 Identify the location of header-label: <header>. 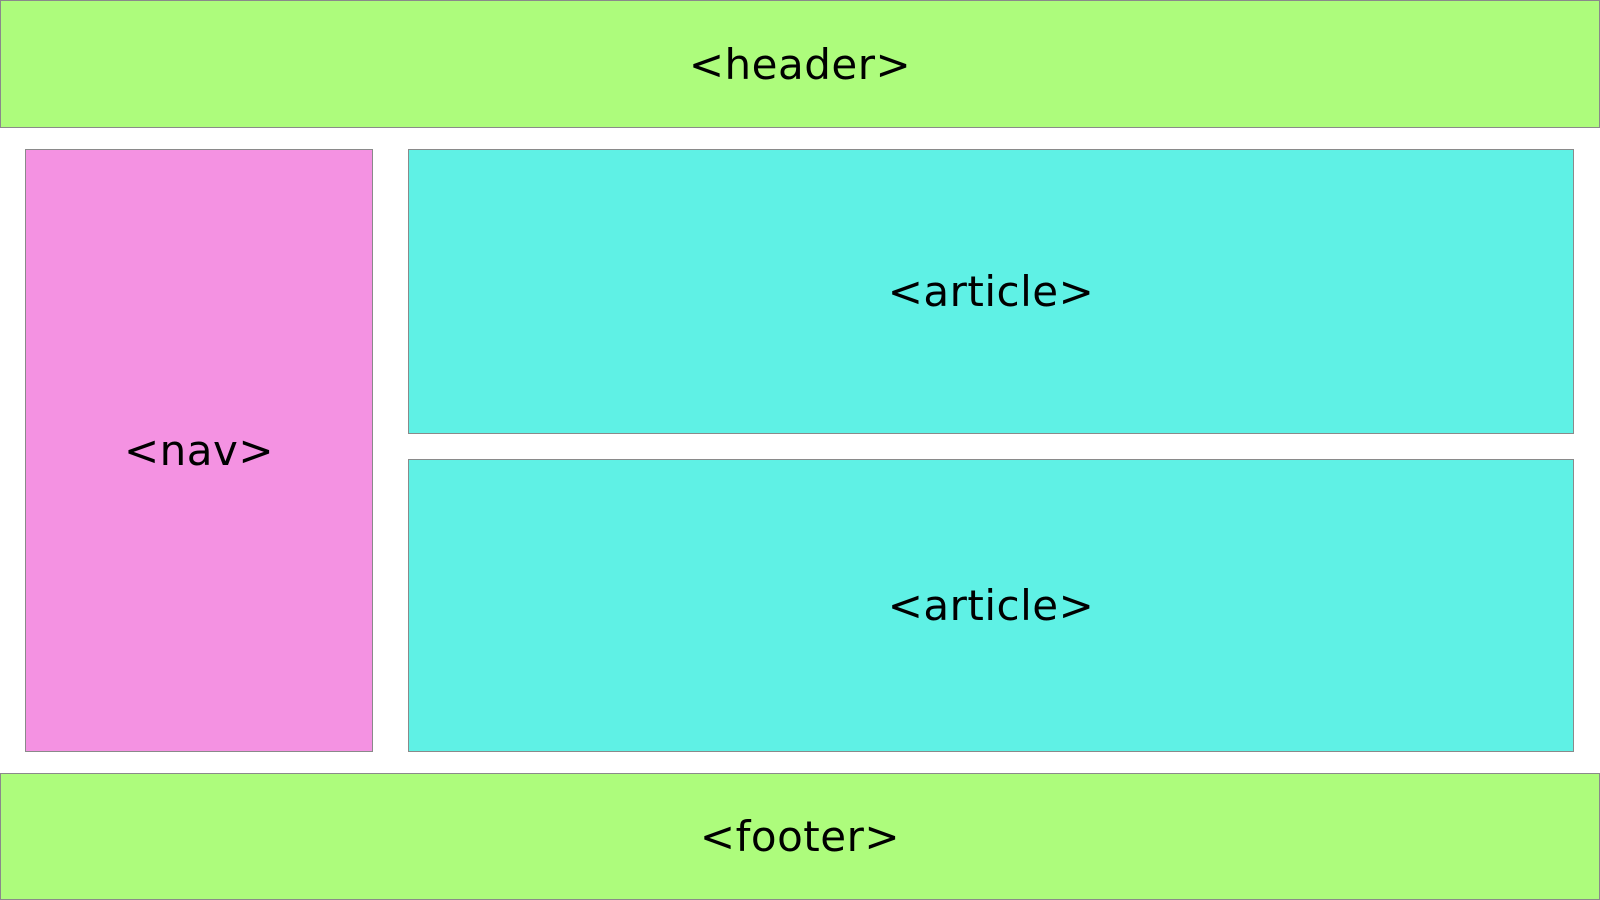
(800, 64).